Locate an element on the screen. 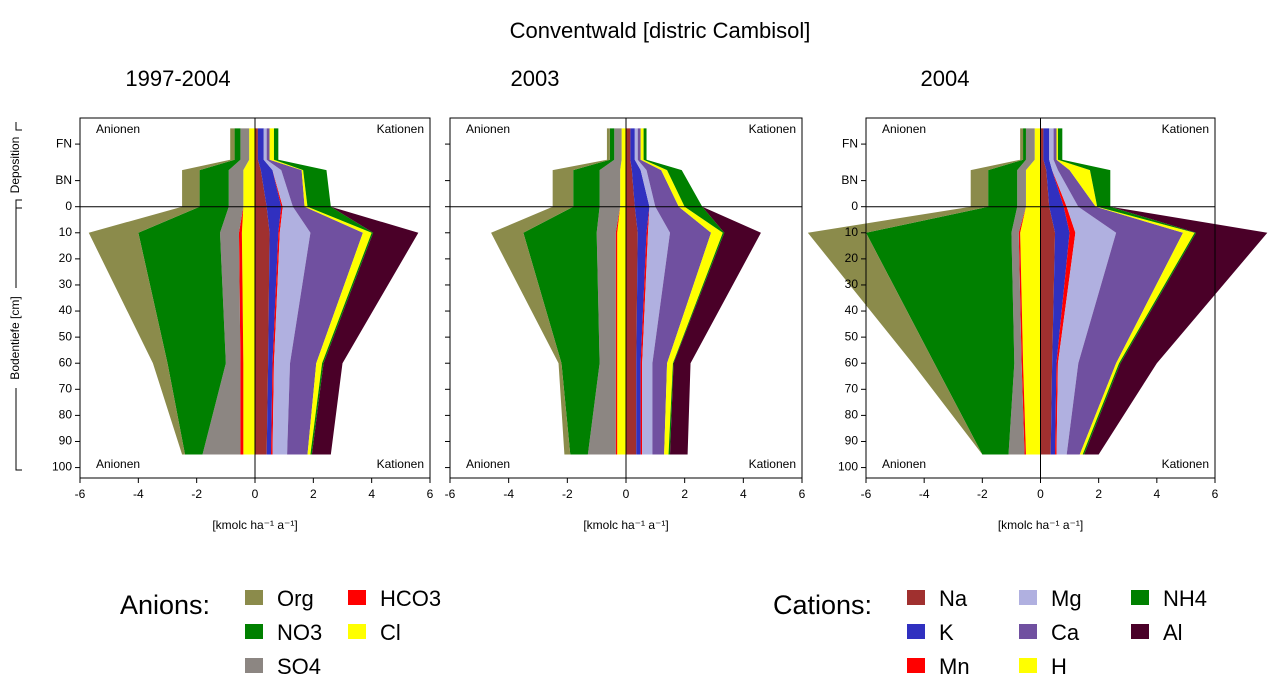 This screenshot has height=679, width=1277. legend-label: Cl is located at coordinates (390, 632).